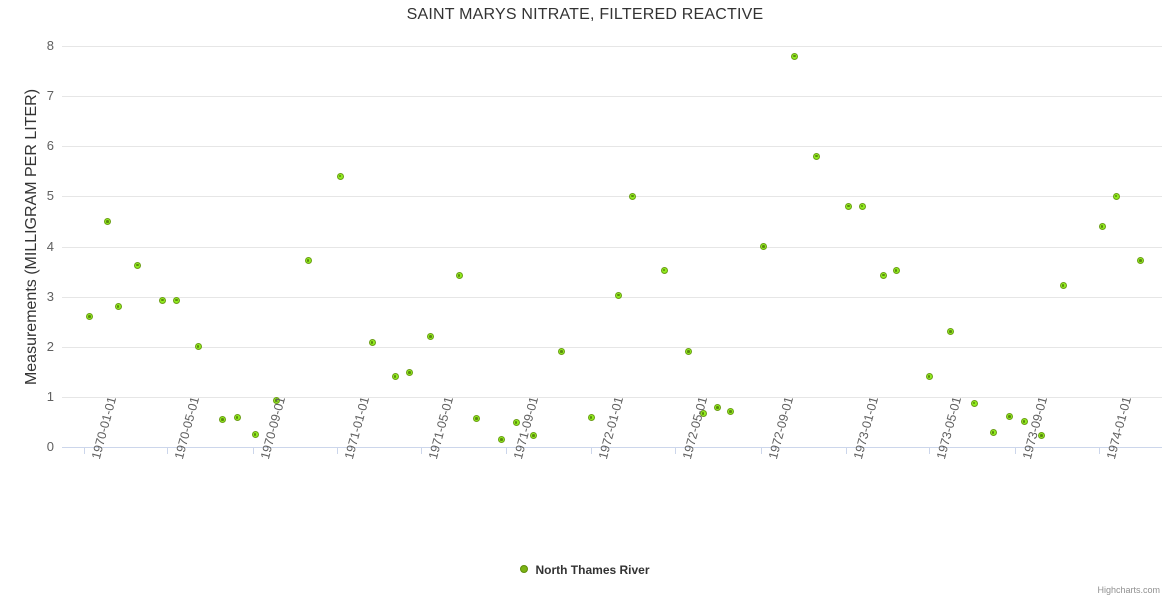  I want to click on y-tick-label: 2, so click(50, 346).